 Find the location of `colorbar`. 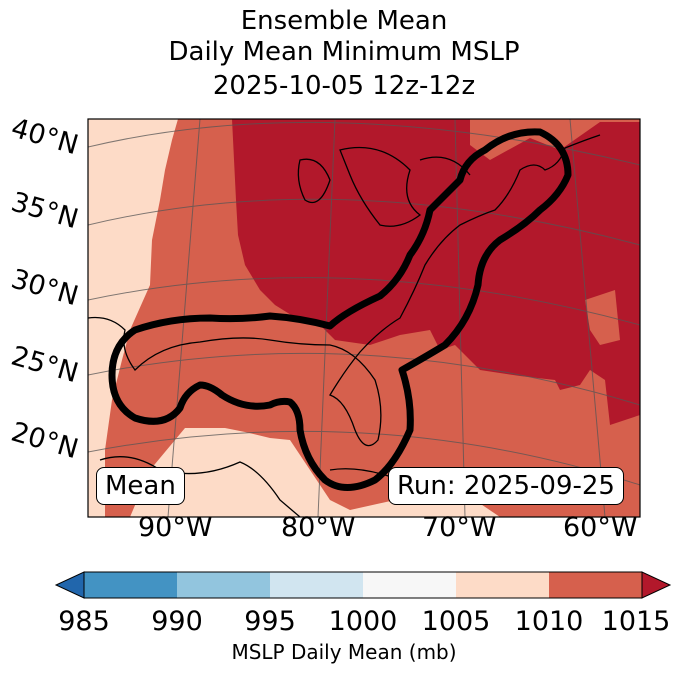

colorbar is located at coordinates (363, 585).